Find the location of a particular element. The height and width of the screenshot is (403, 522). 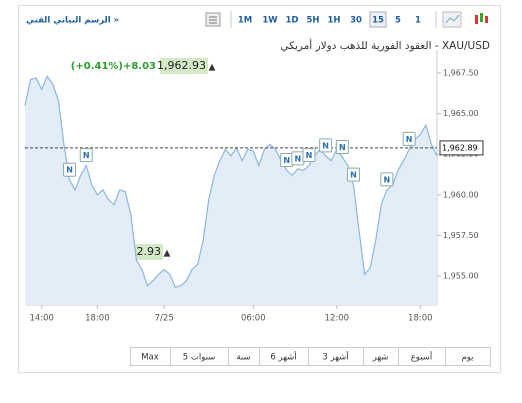

interval-button: 5 is located at coordinates (398, 21).